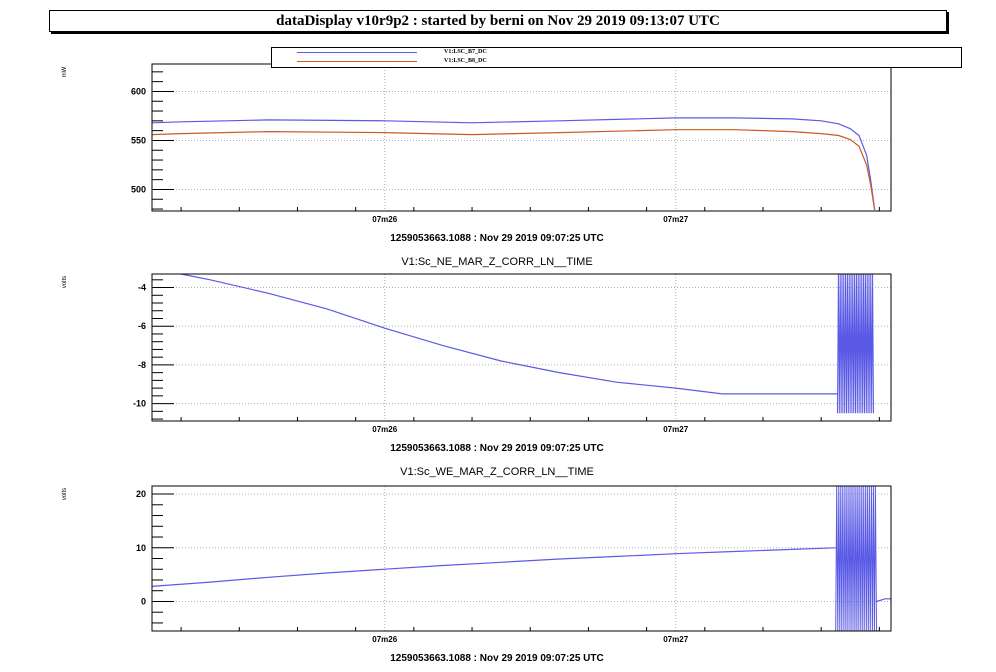 The width and height of the screenshot is (996, 672). What do you see at coordinates (616, 52) in the screenshot?
I see `legend-entry: V1:LSC_B7_DC` at bounding box center [616, 52].